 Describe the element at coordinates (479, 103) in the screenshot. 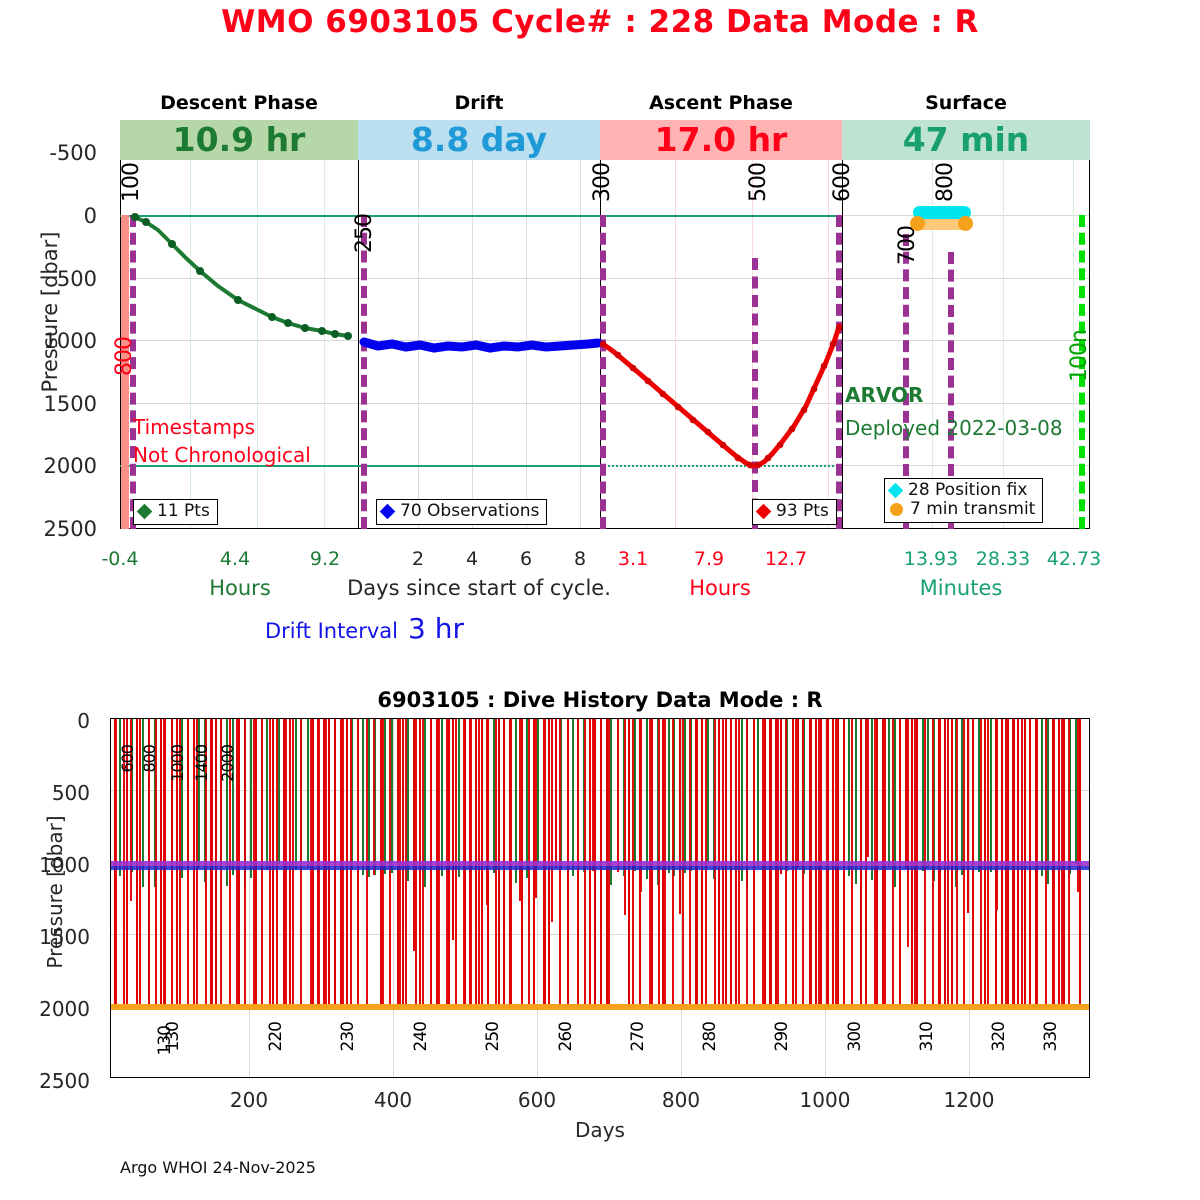

I see `phase-name-drift: Drift` at that location.